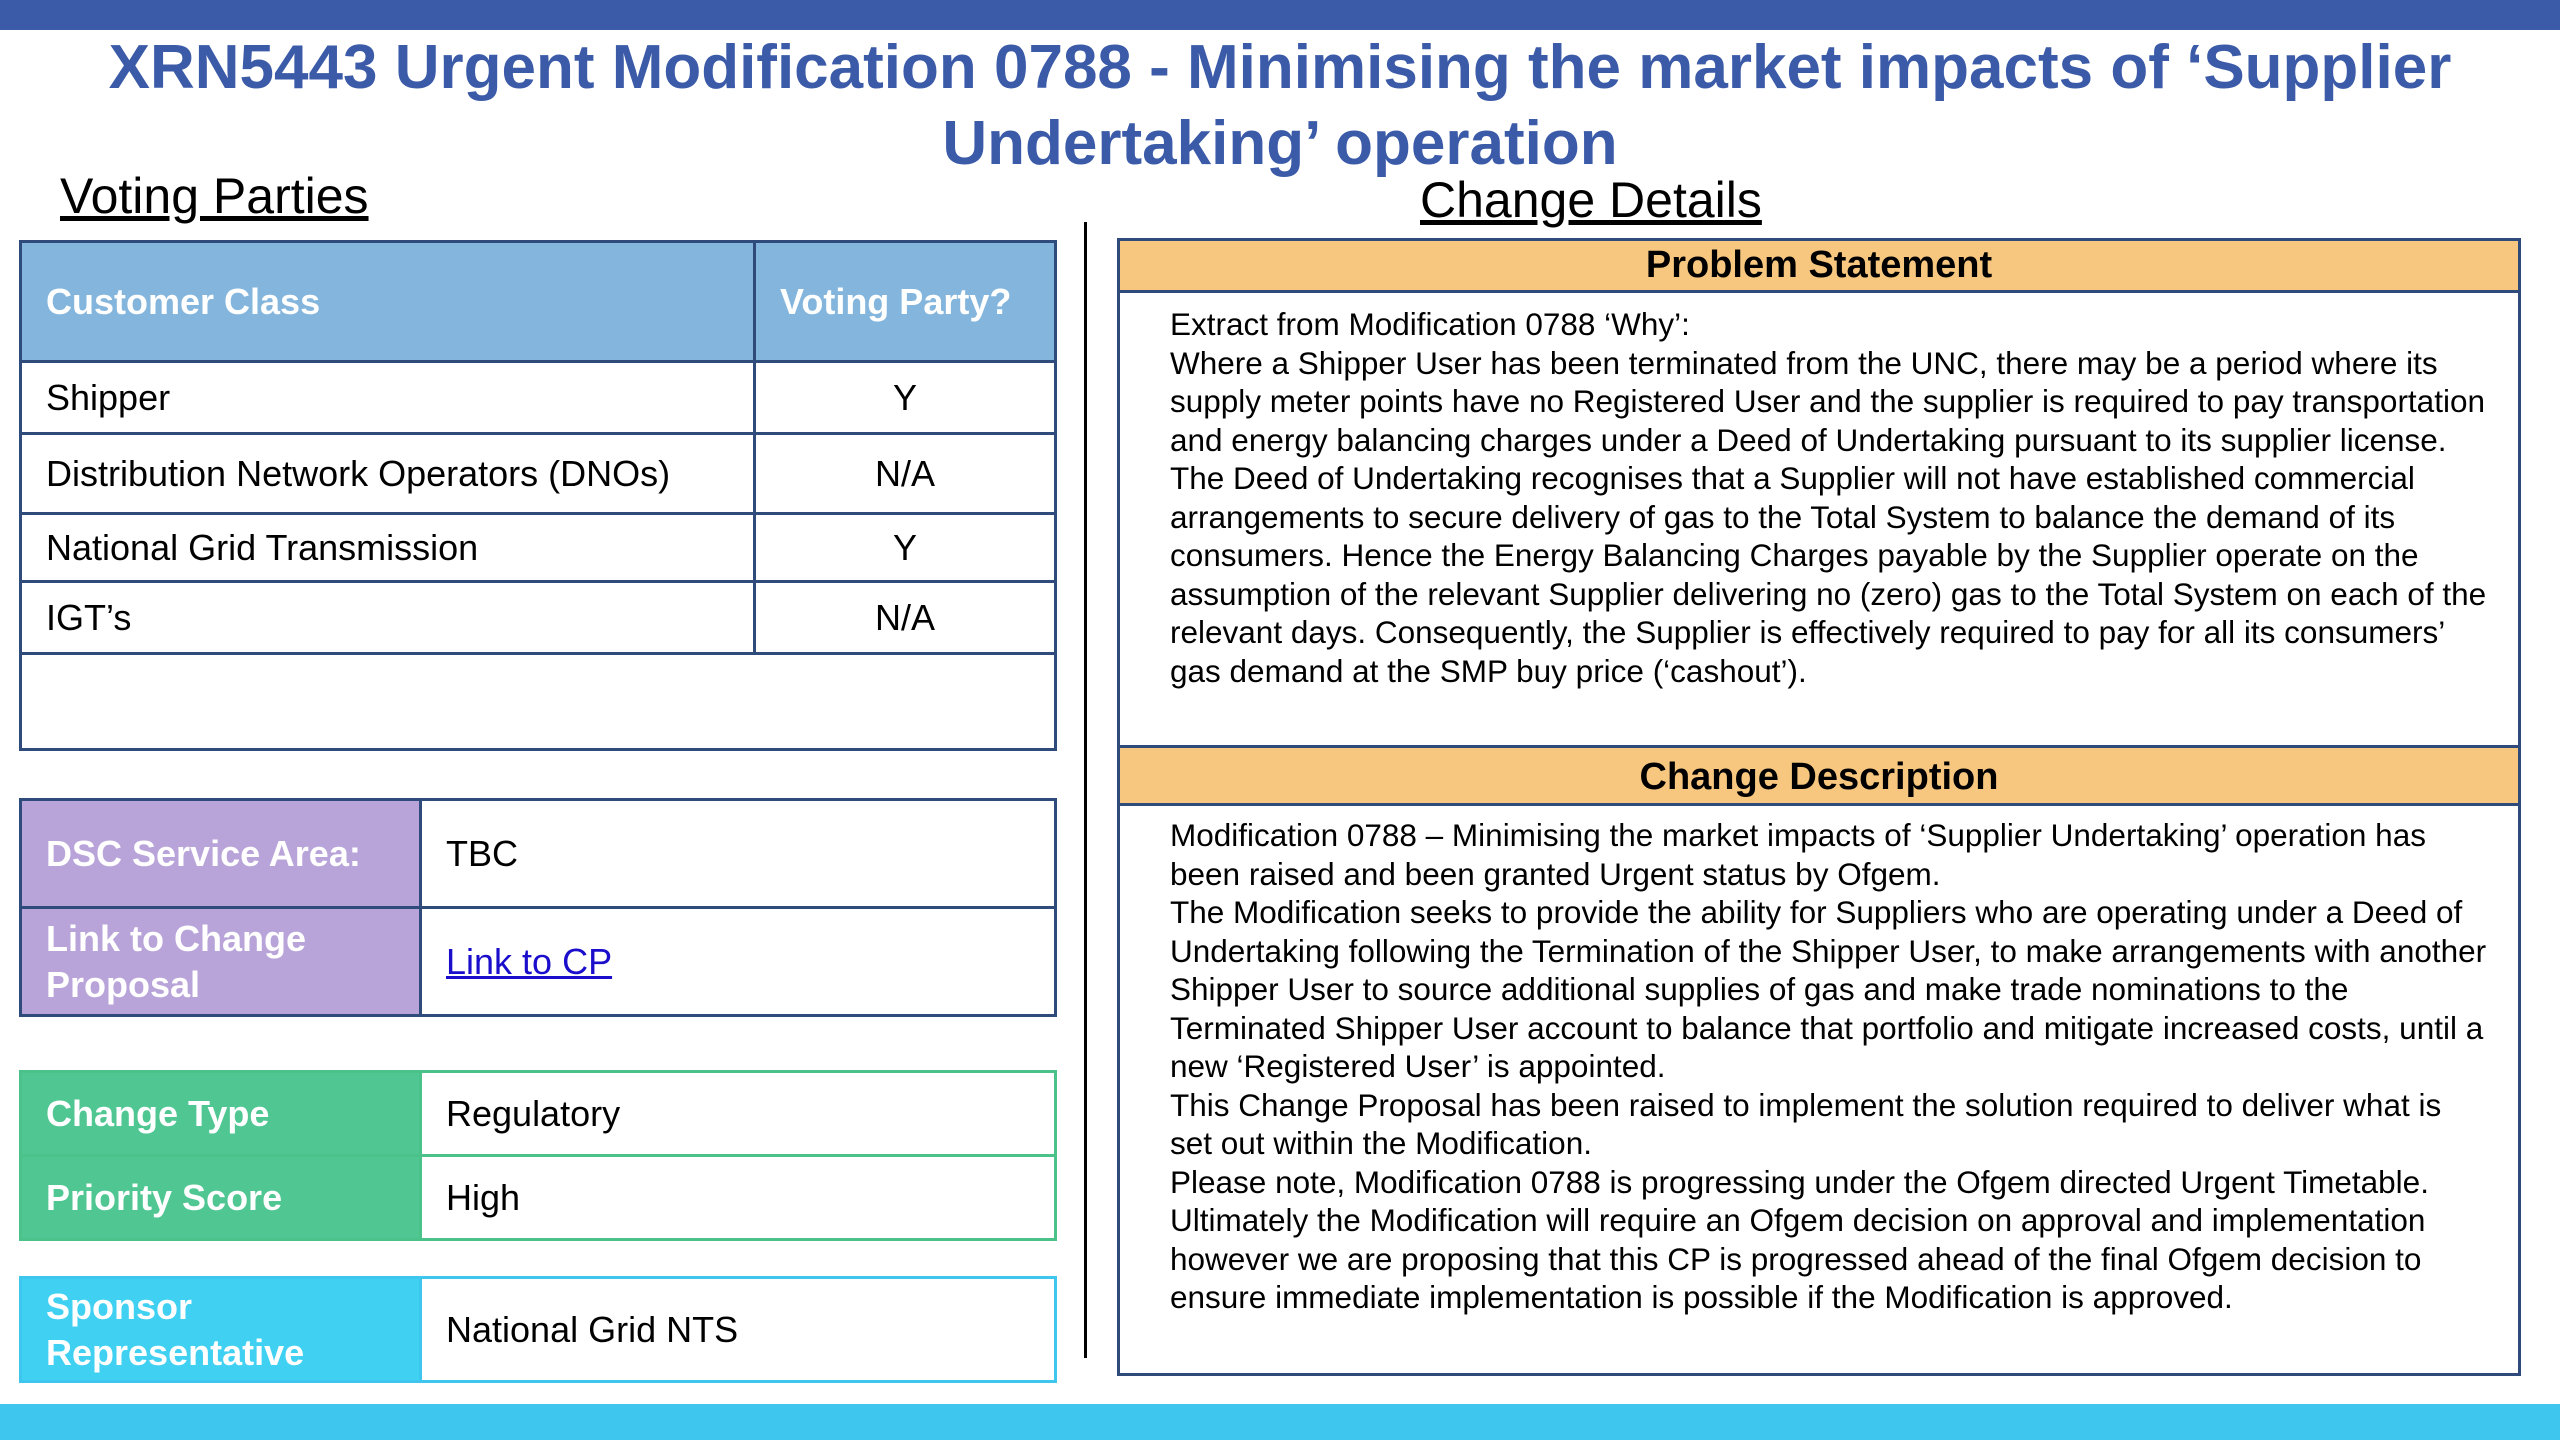 The height and width of the screenshot is (1440, 2560). I want to click on table-row: IGT’s N/A, so click(538, 617).